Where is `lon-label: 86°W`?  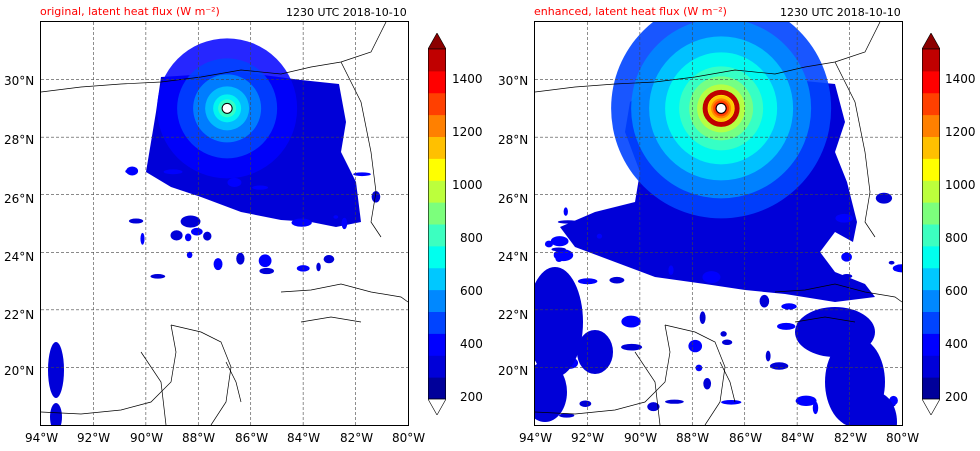
lon-label: 86°W is located at coordinates (746, 438).